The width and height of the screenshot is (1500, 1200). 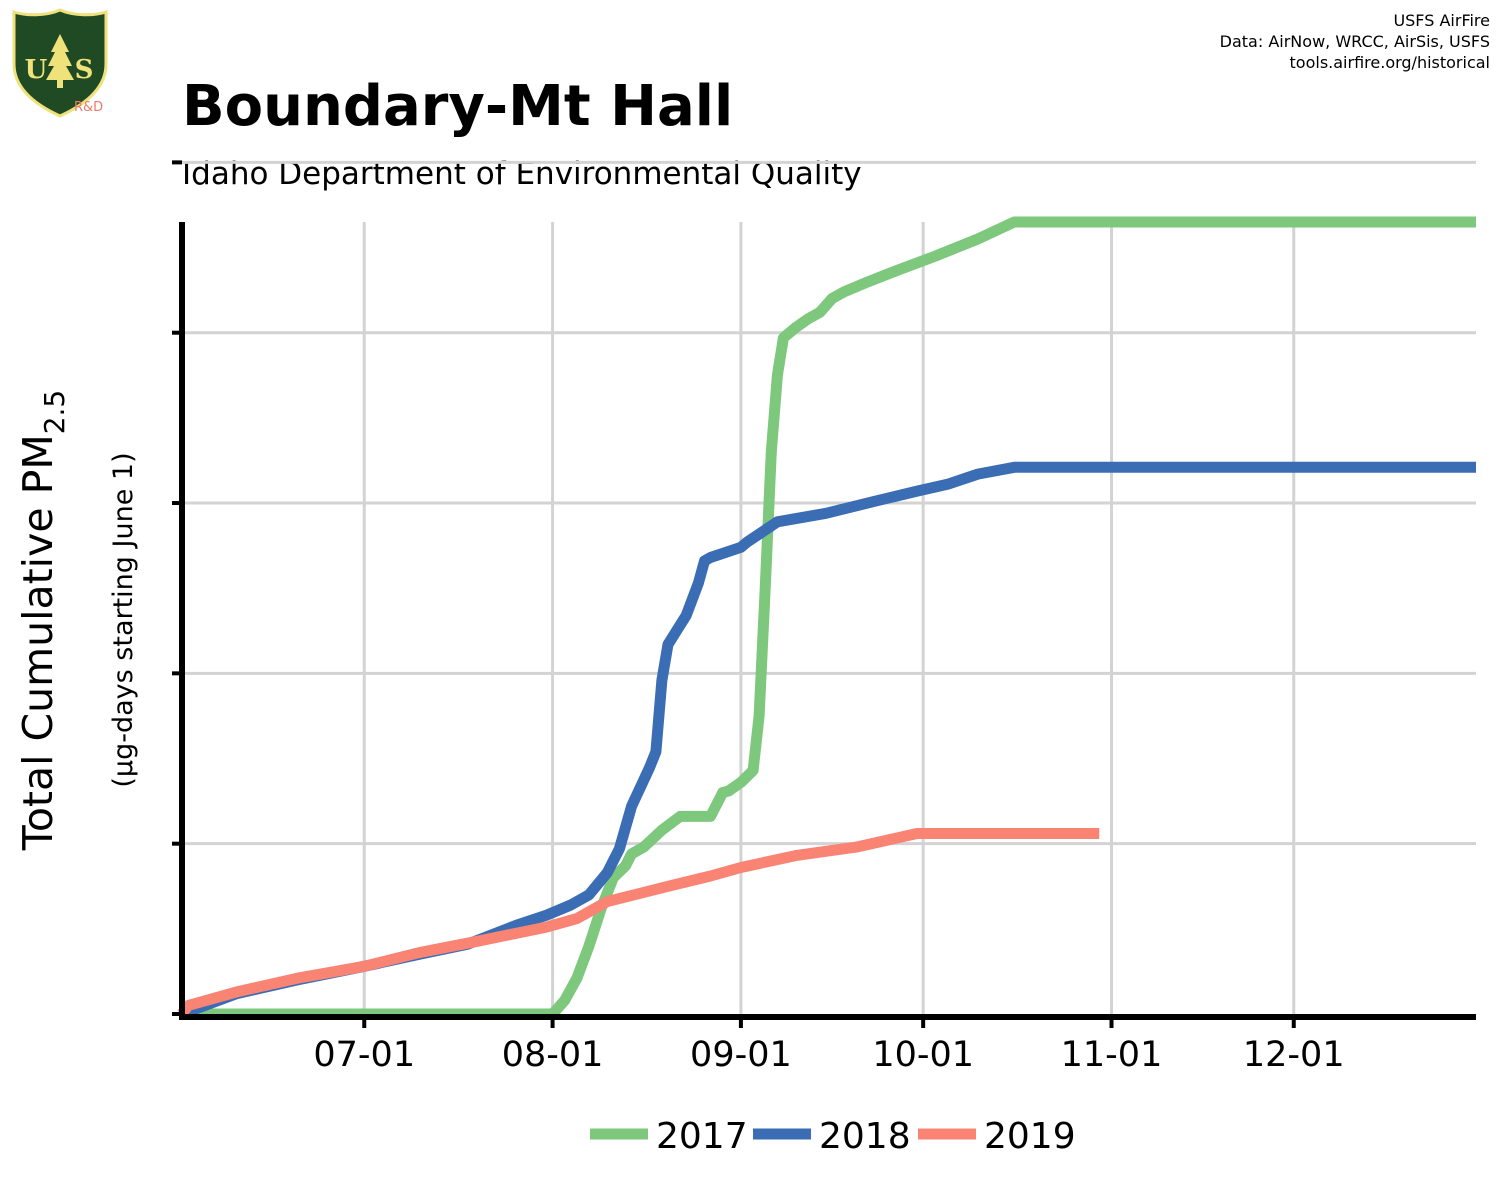 I want to click on legend: 2017 2018 2019, so click(x=833, y=1136).